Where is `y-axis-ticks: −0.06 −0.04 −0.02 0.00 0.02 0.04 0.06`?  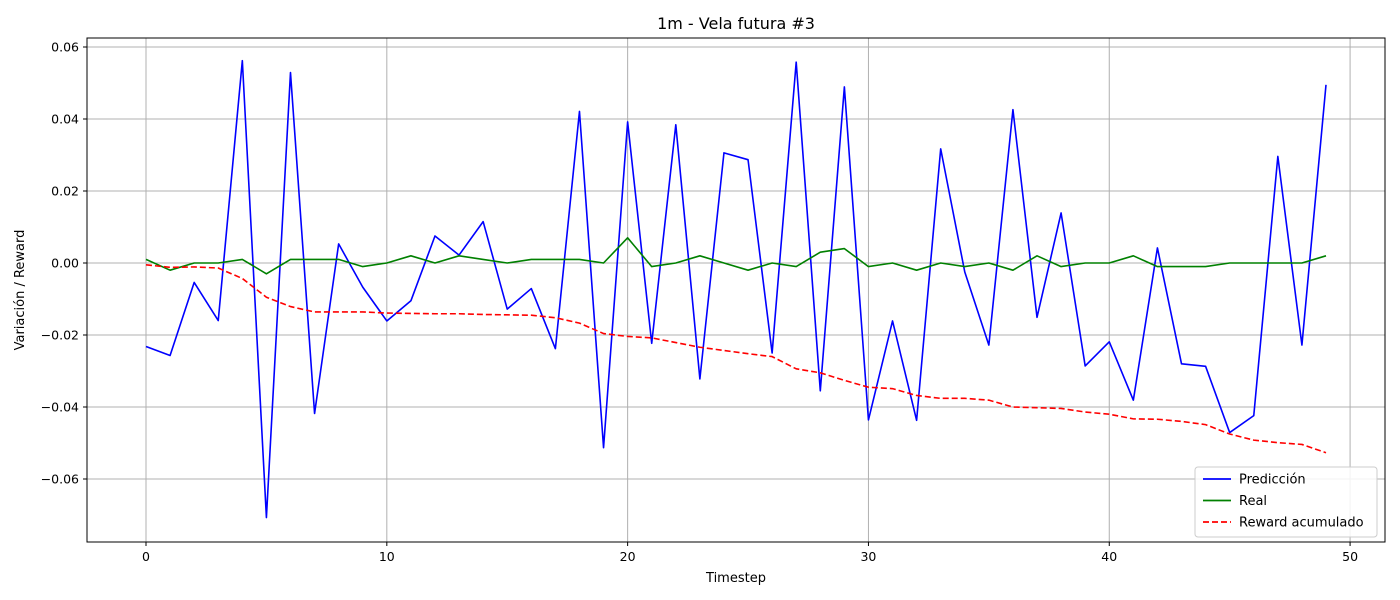
y-axis-ticks: −0.06 −0.04 −0.02 0.00 0.02 0.04 0.06 is located at coordinates (64, 263).